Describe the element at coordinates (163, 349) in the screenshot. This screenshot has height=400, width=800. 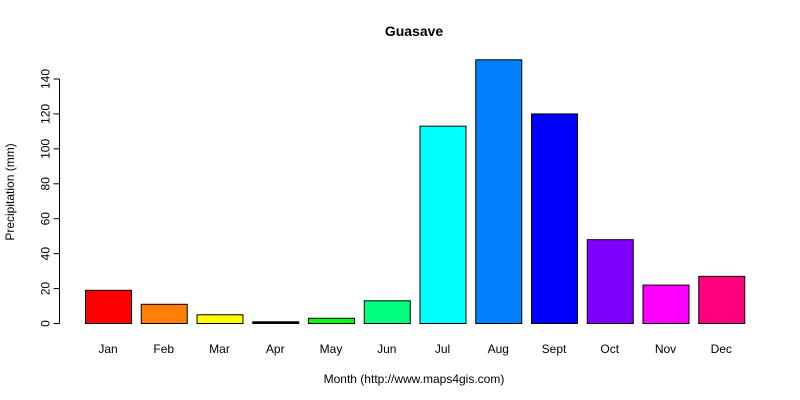
I see `x-tick-label: Feb` at that location.